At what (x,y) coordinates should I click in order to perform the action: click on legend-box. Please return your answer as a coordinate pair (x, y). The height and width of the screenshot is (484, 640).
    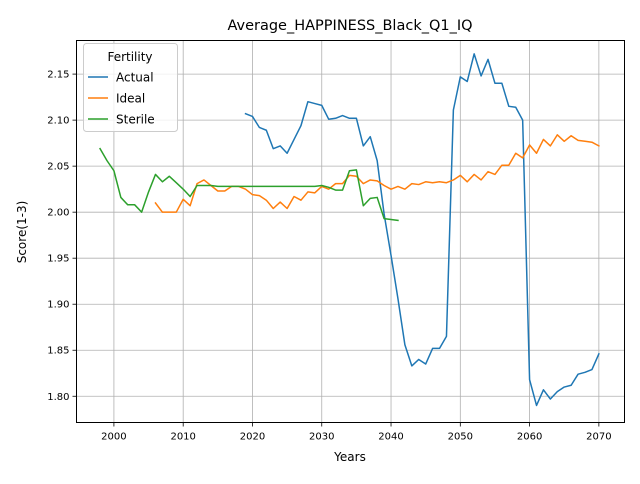
    Looking at the image, I should click on (130, 87).